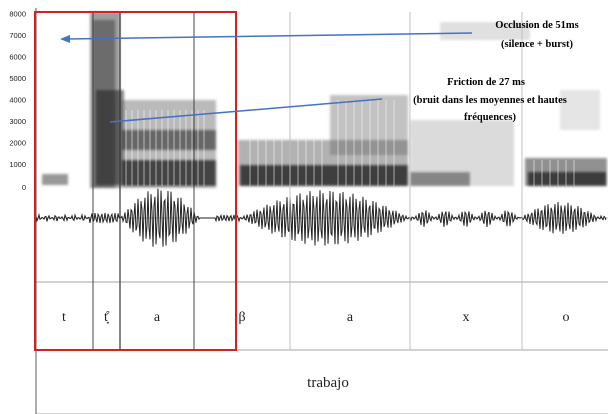  What do you see at coordinates (566, 317) in the screenshot?
I see `segment-o: o` at bounding box center [566, 317].